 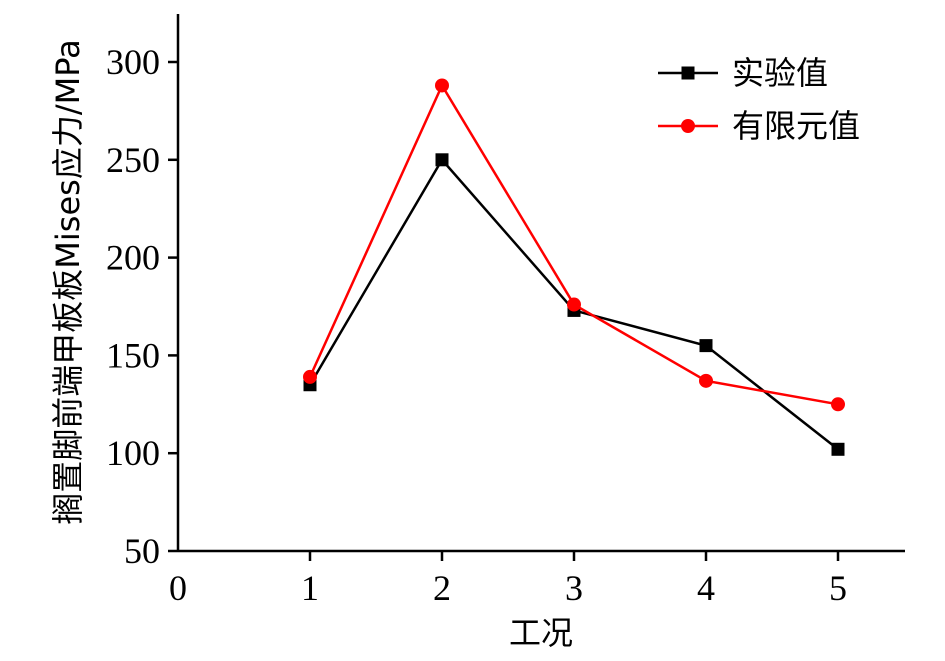 What do you see at coordinates (508, 579) in the screenshot?
I see `x-ticks: 0 1 2 3 4 5` at bounding box center [508, 579].